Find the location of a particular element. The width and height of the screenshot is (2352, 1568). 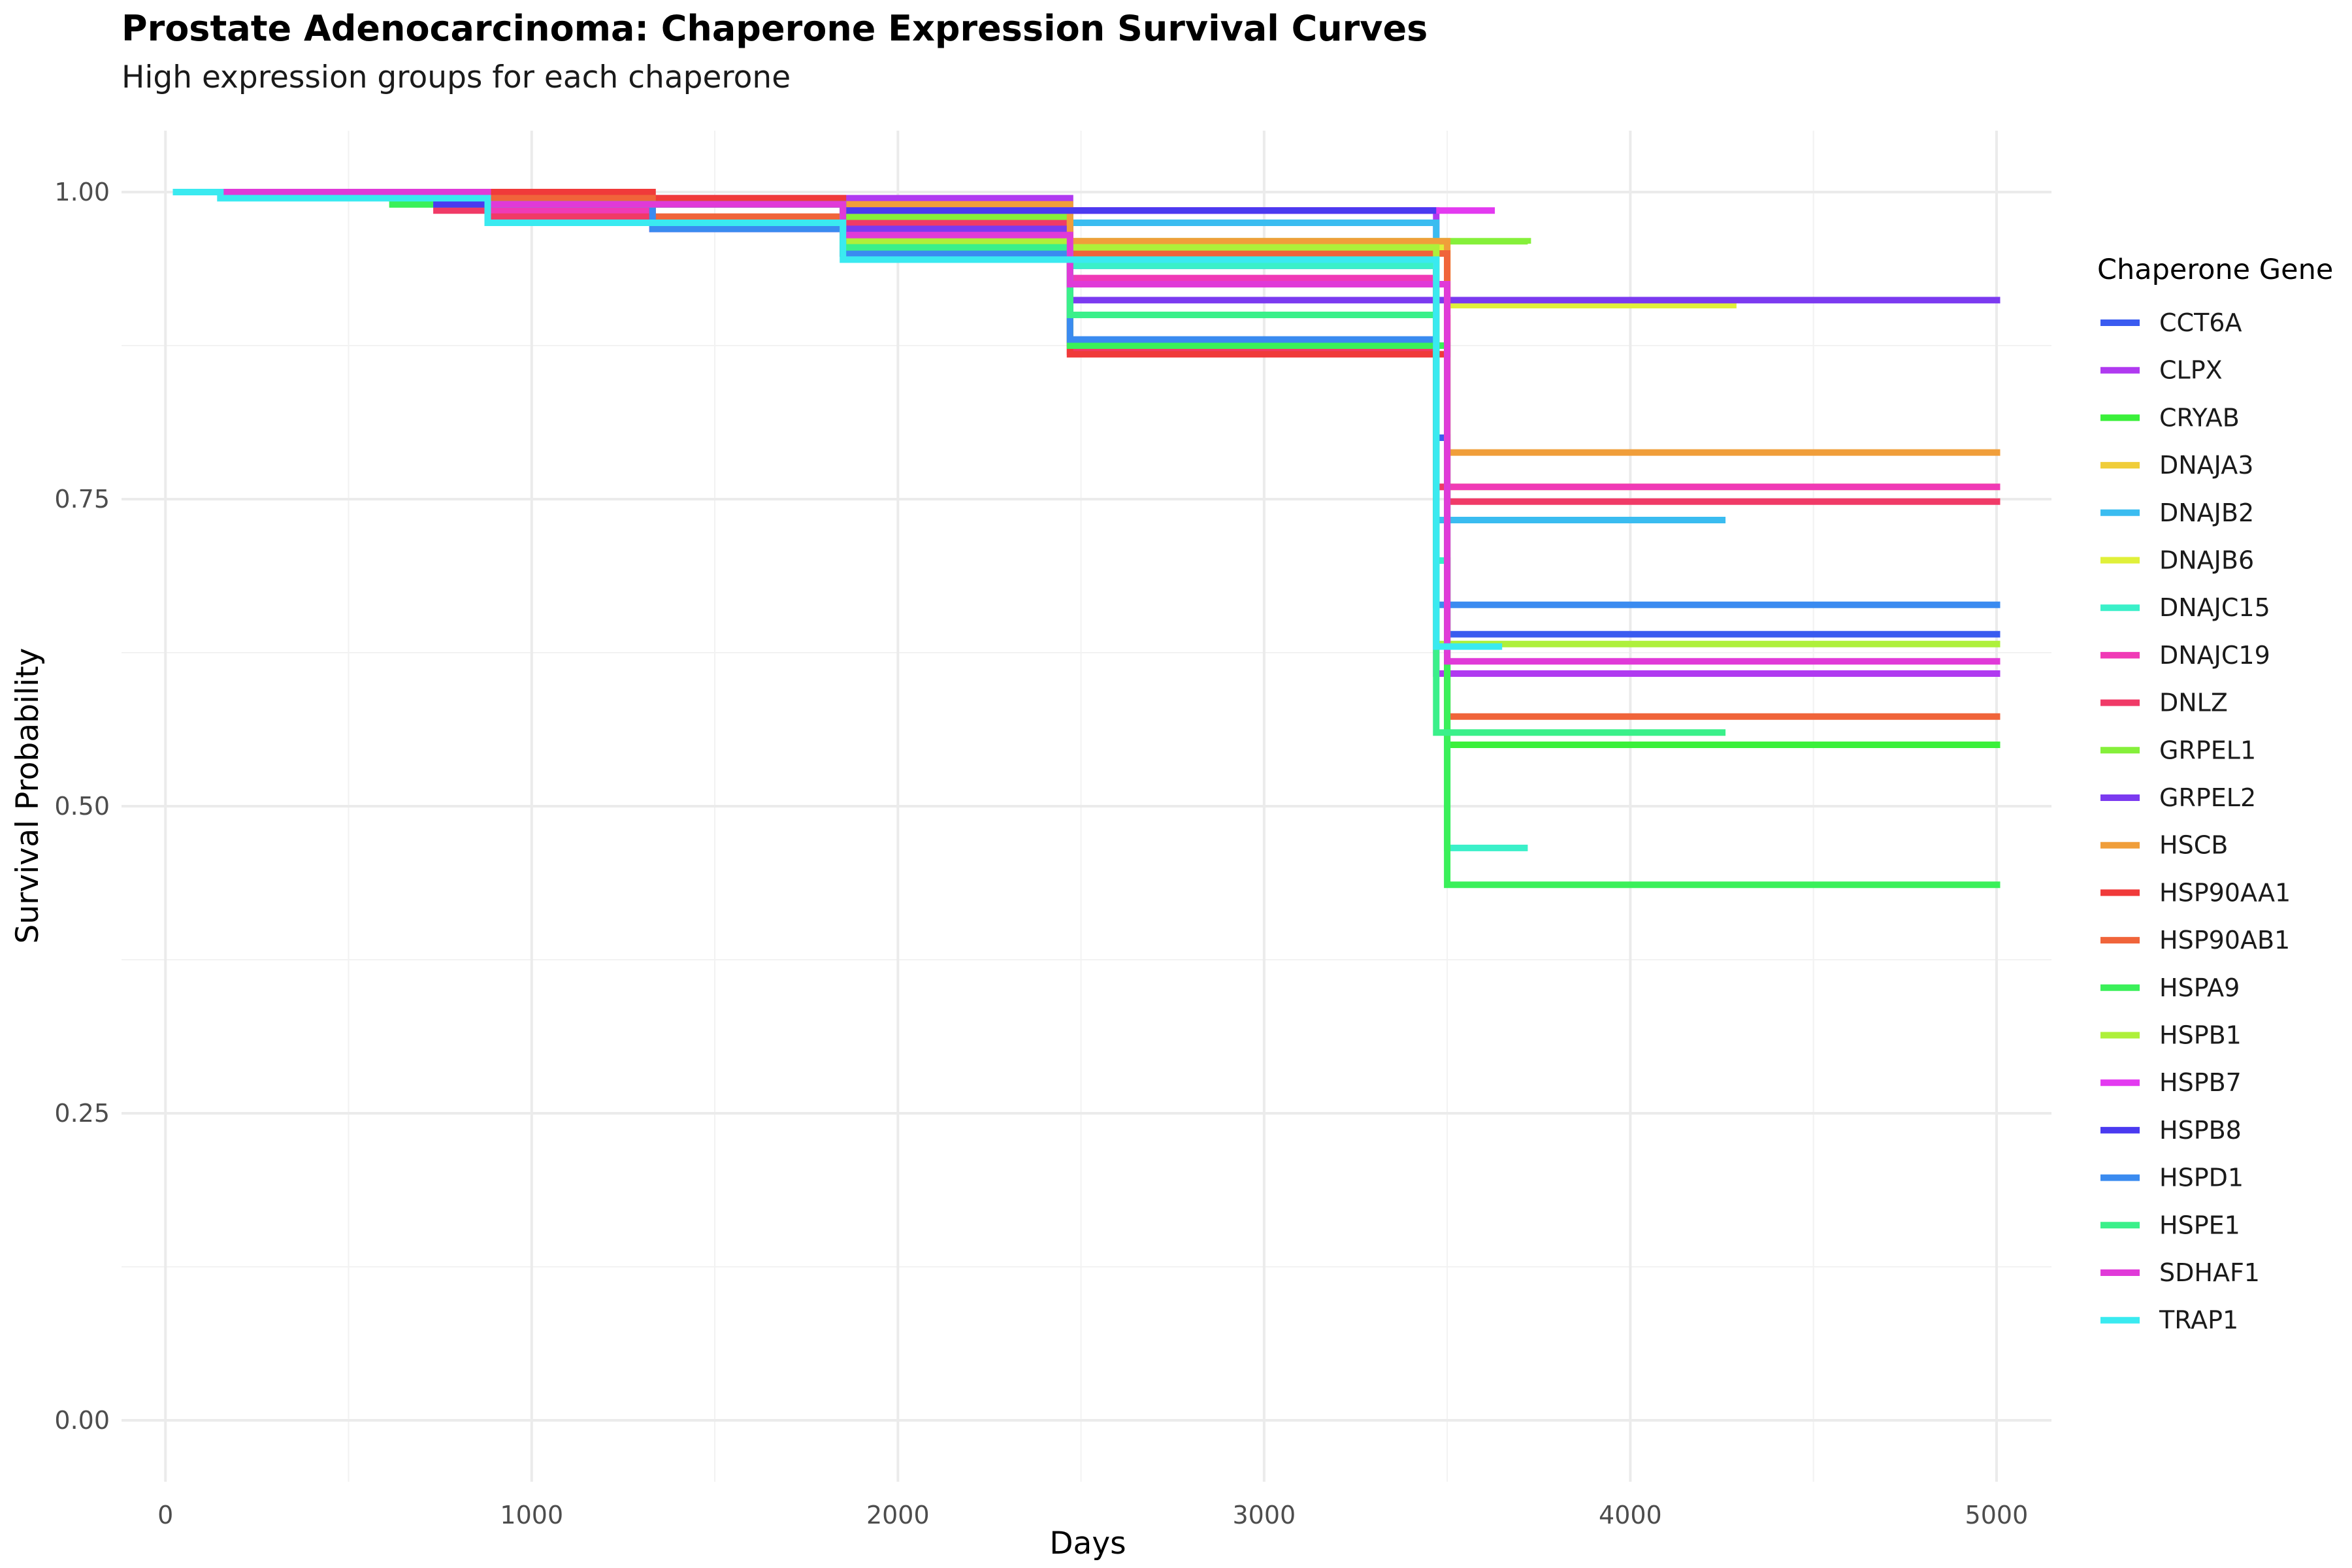

legend-item-grpel2: GRPEL2 is located at coordinates (2178, 797).